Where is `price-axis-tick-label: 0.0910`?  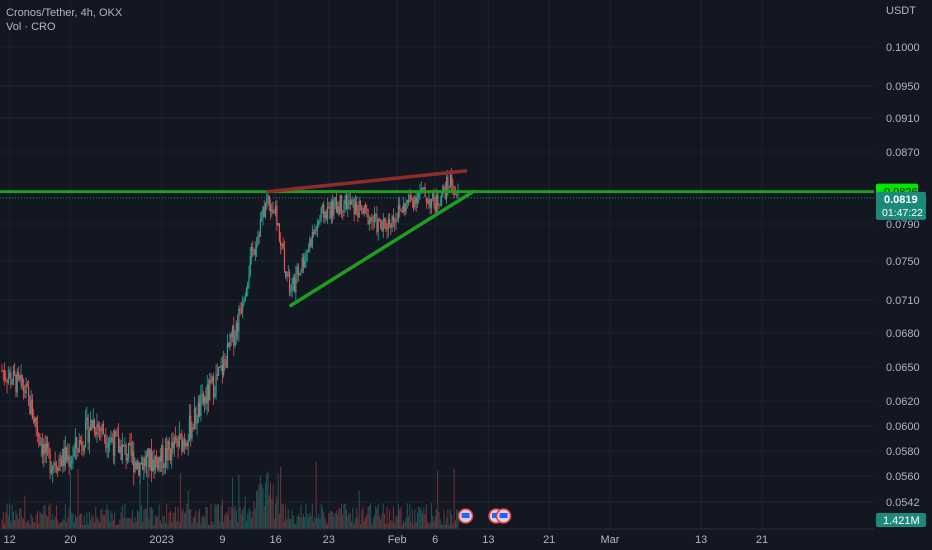
price-axis-tick-label: 0.0910 is located at coordinates (903, 119).